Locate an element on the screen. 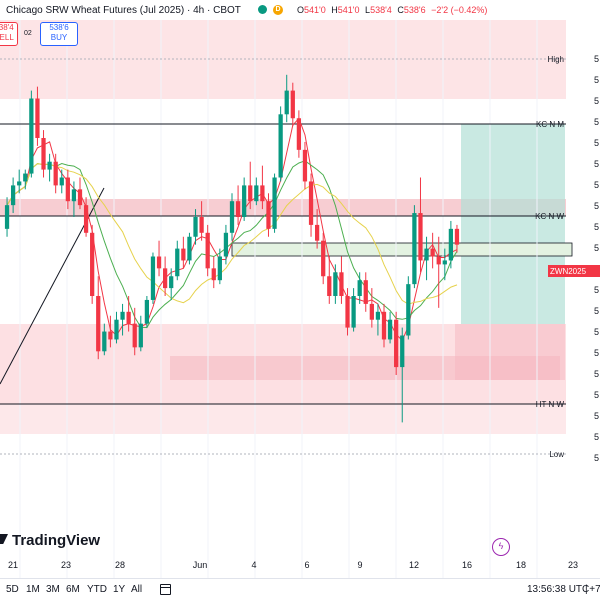  target-zone is located at coordinates (513, 224).